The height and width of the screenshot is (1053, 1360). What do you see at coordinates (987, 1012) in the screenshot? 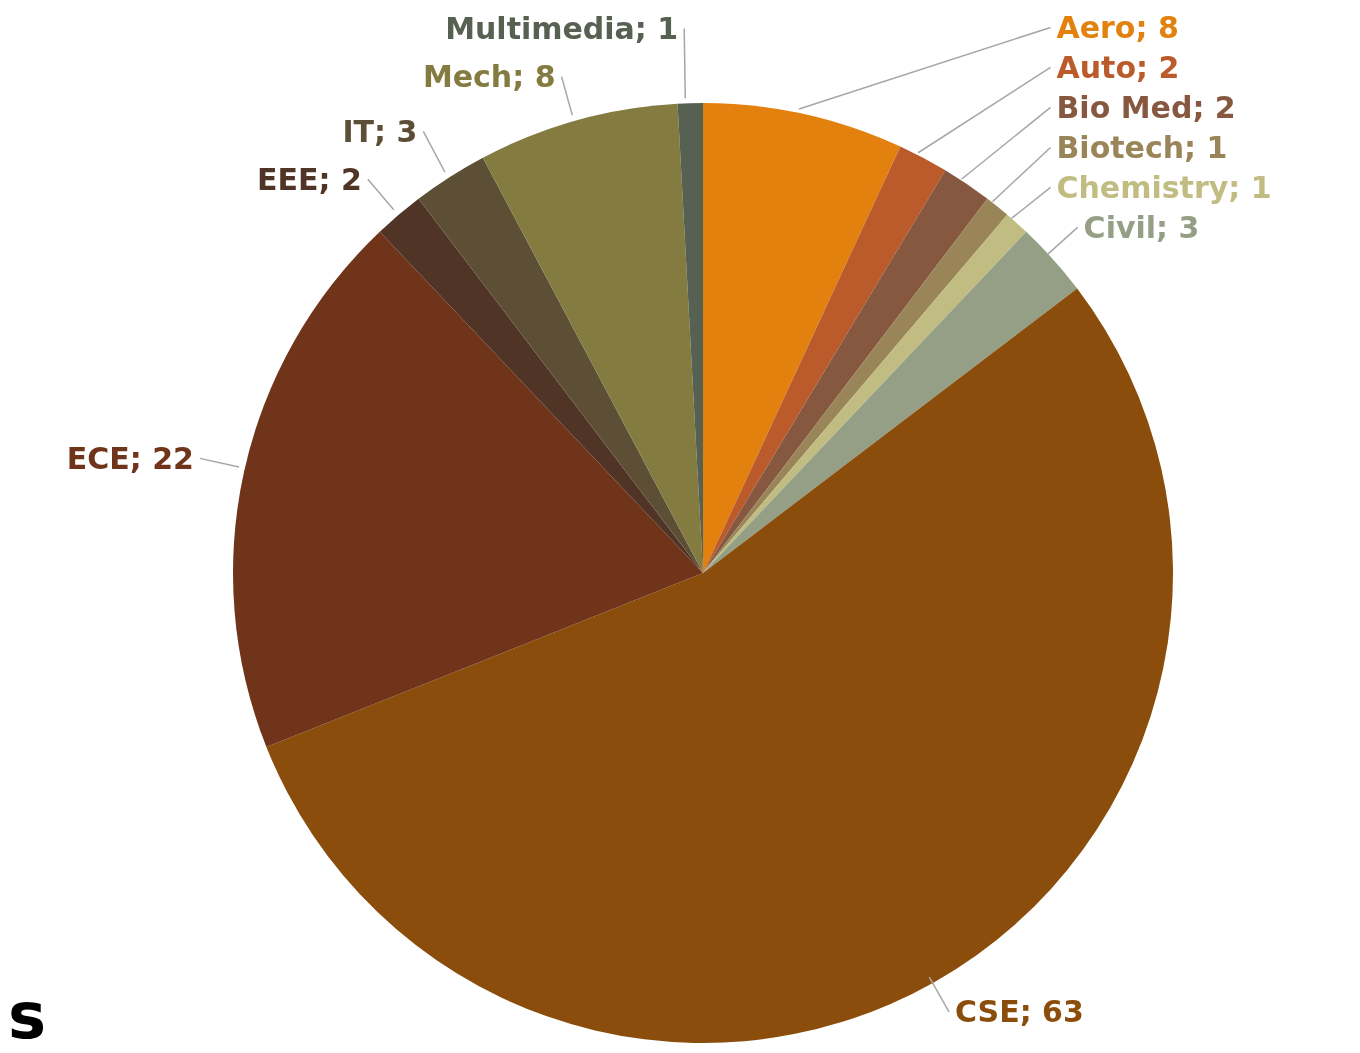
I see `slice-label: CSE` at bounding box center [987, 1012].